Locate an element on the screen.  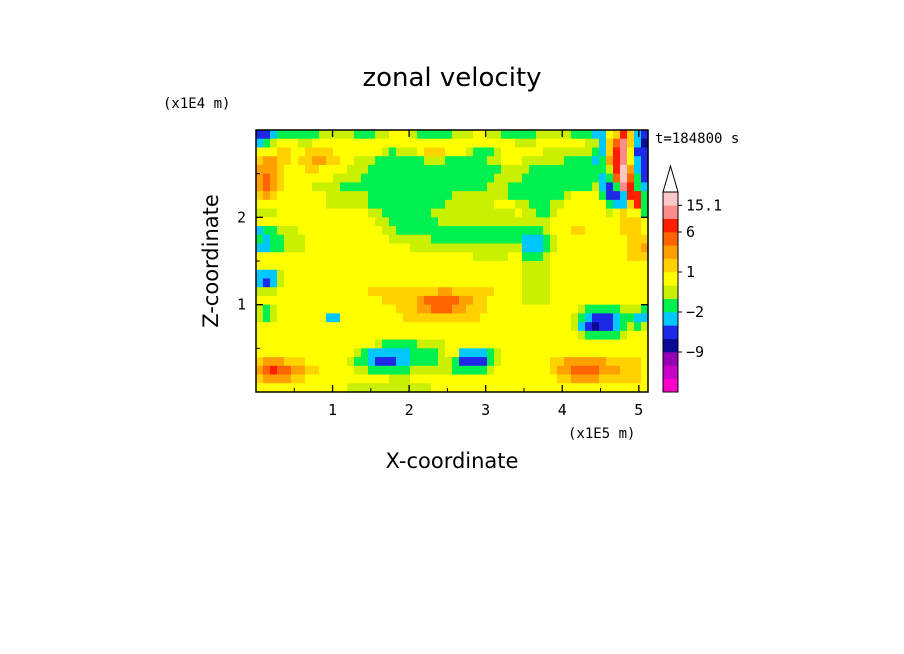
colorbar-swatch is located at coordinates (670, 225).